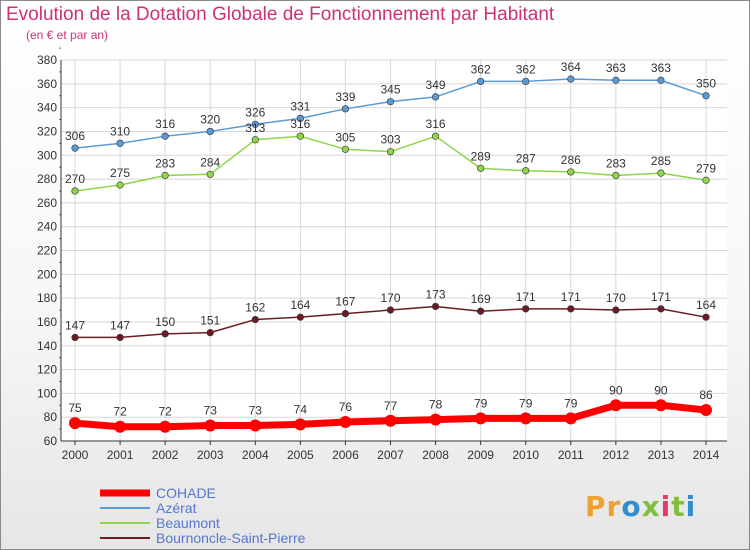  I want to click on x-tick-label: 2009, so click(480, 455).